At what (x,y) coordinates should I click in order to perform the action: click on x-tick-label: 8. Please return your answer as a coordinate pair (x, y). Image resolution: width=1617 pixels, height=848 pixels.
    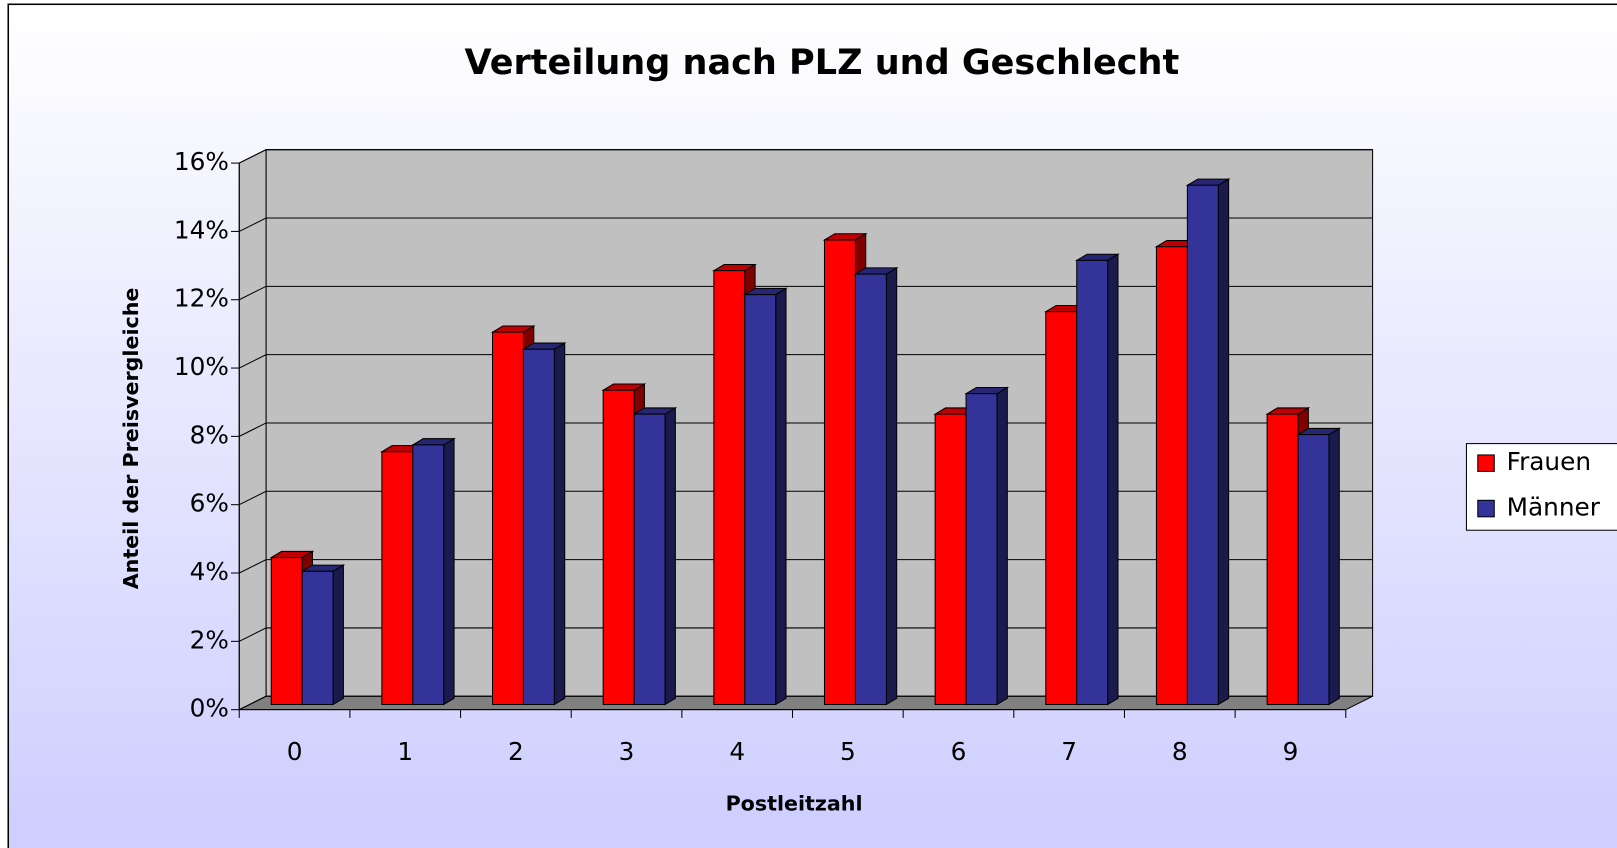
    Looking at the image, I should click on (1180, 751).